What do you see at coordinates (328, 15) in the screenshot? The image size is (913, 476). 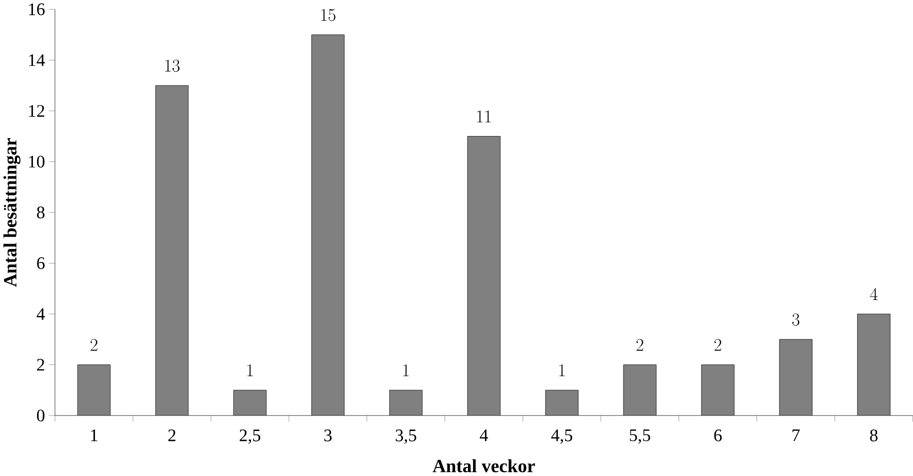 I see `data-label: 15` at bounding box center [328, 15].